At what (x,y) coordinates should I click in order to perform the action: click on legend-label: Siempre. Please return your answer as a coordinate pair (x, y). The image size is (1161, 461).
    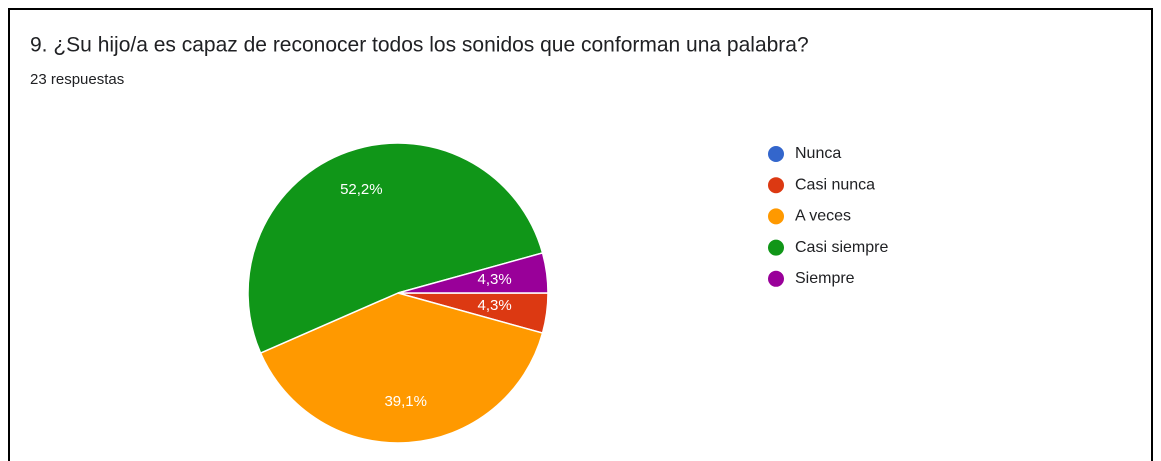
    Looking at the image, I should click on (825, 278).